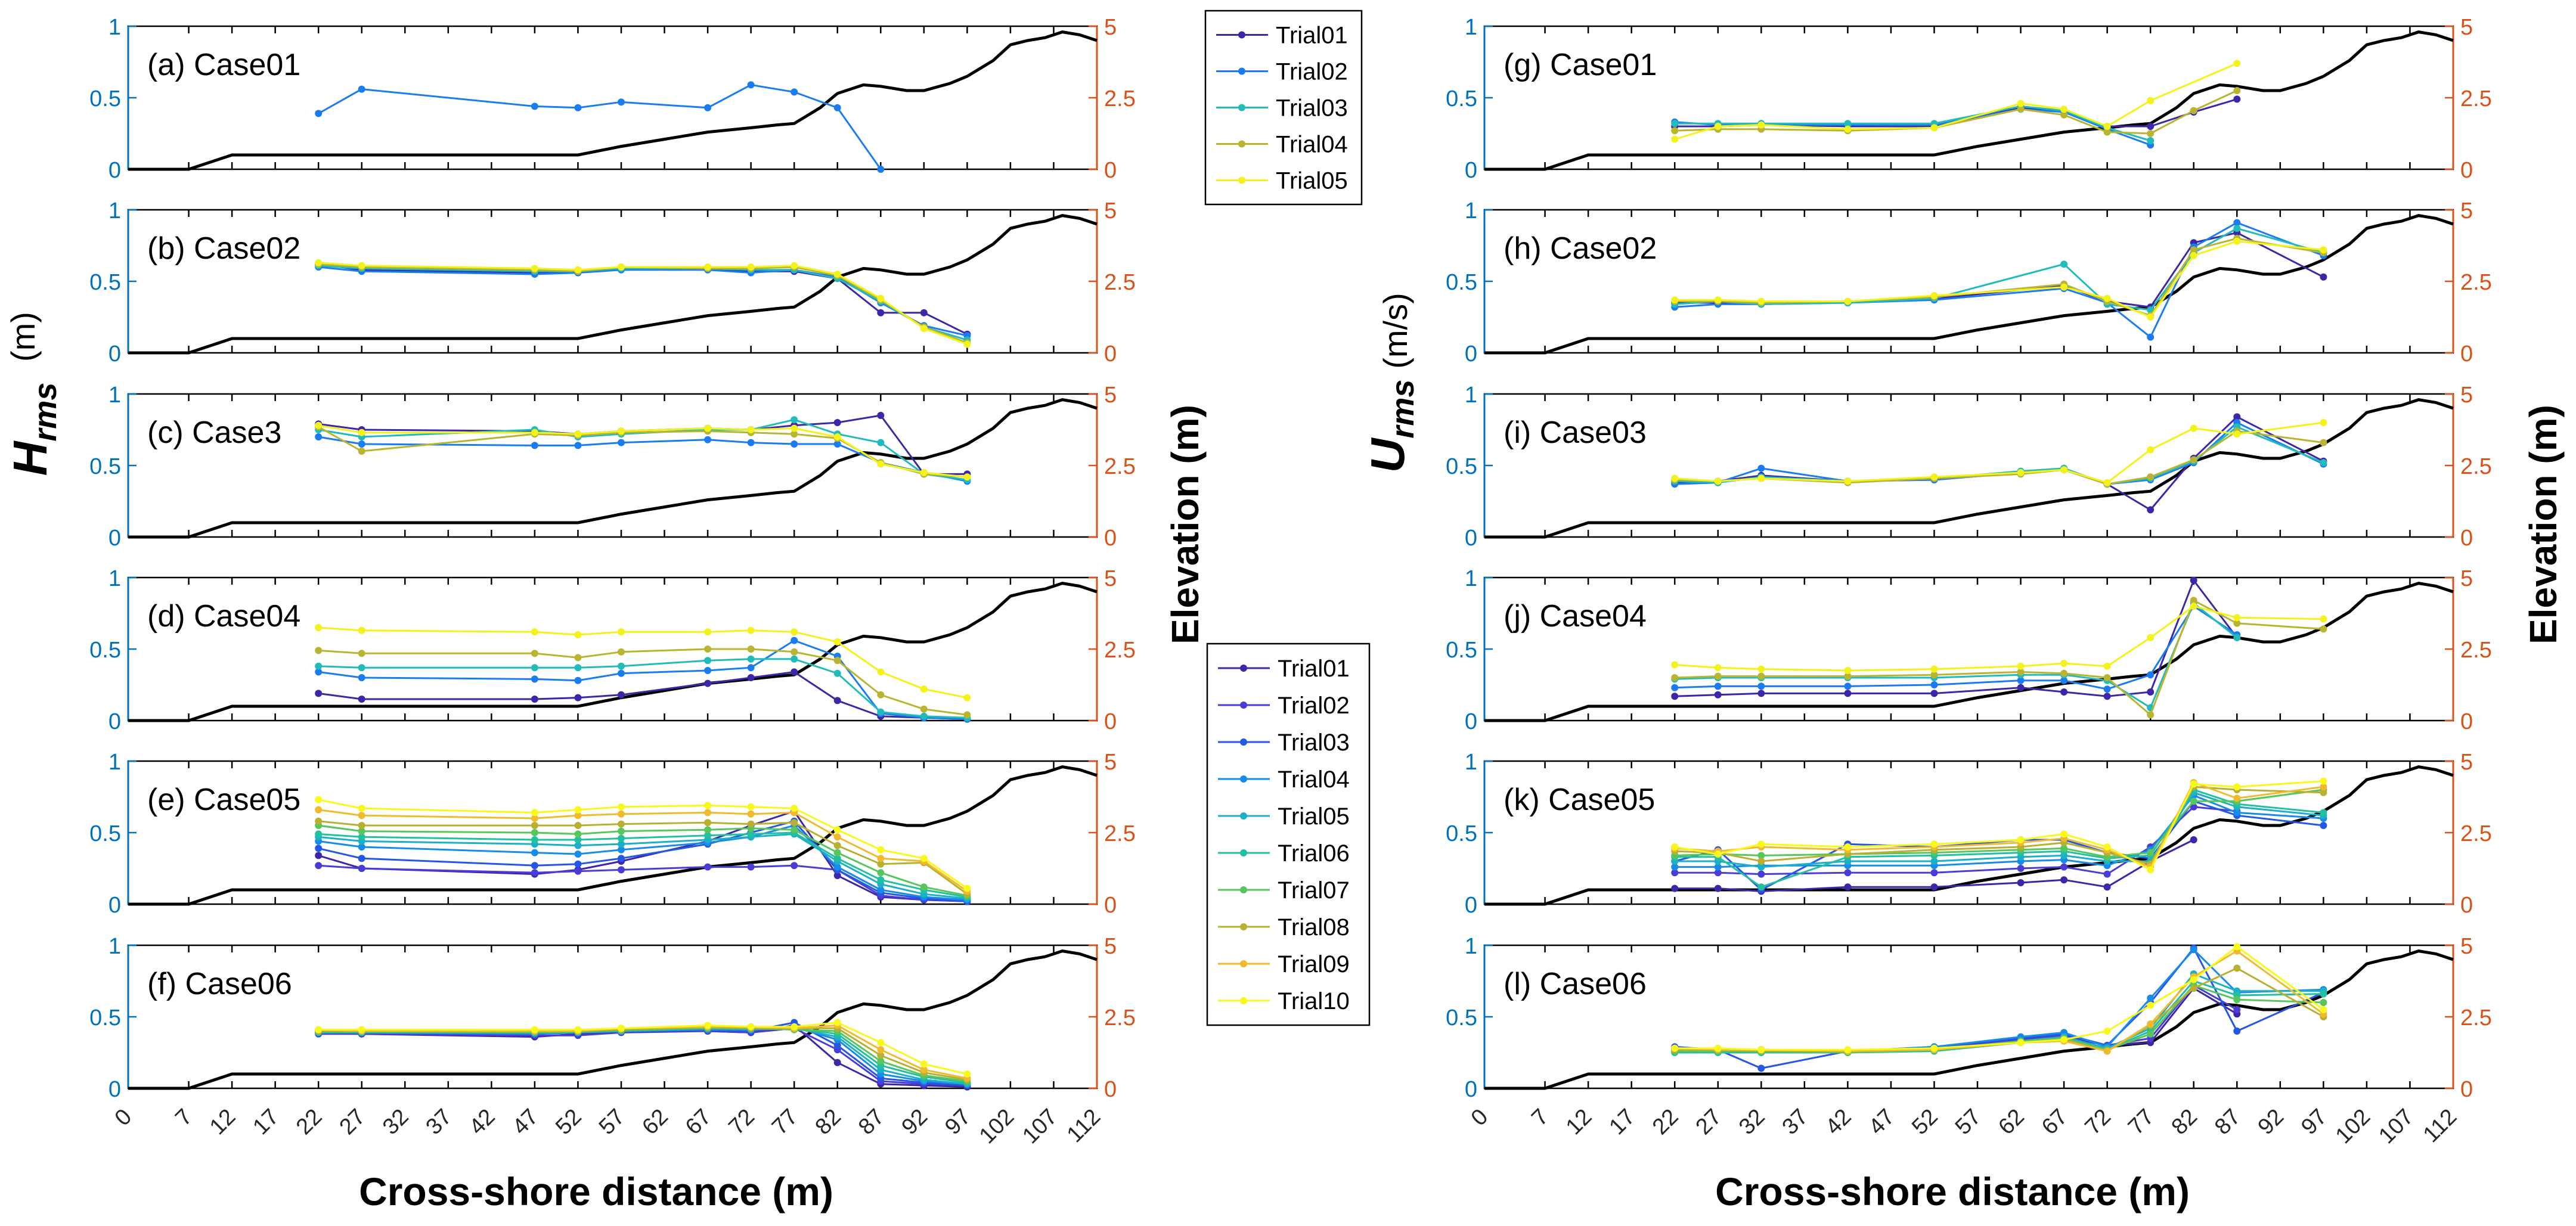 The width and height of the screenshot is (2576, 1226). What do you see at coordinates (1284, 779) in the screenshot?
I see `legend-item-trial04: Trial04` at bounding box center [1284, 779].